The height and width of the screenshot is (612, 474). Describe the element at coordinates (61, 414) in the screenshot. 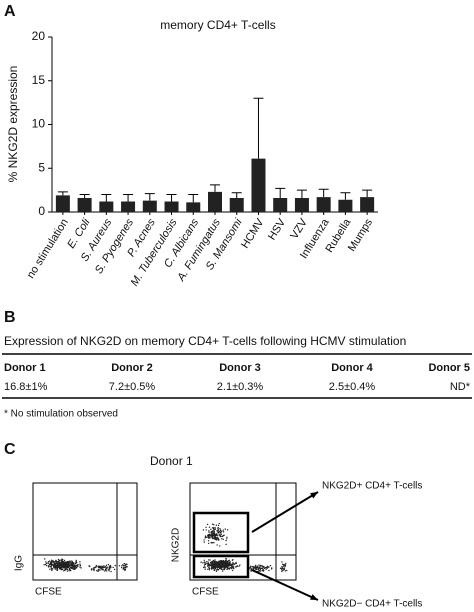

I see `footnote: * No stimulation observed` at that location.